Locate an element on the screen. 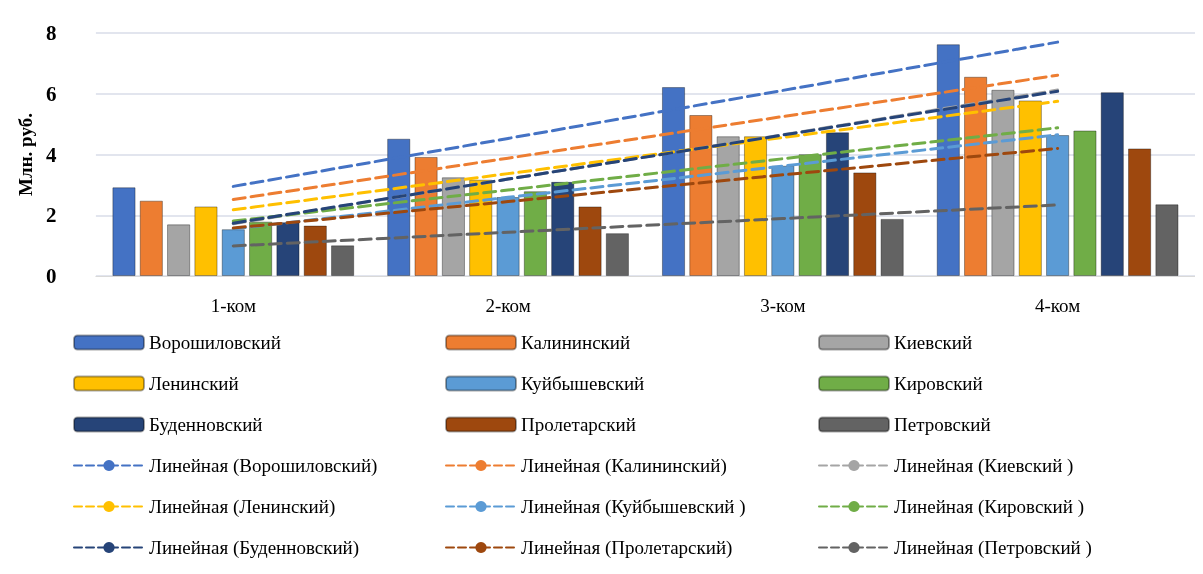 The width and height of the screenshot is (1203, 574). x-tick-label: 1-ком is located at coordinates (233, 305).